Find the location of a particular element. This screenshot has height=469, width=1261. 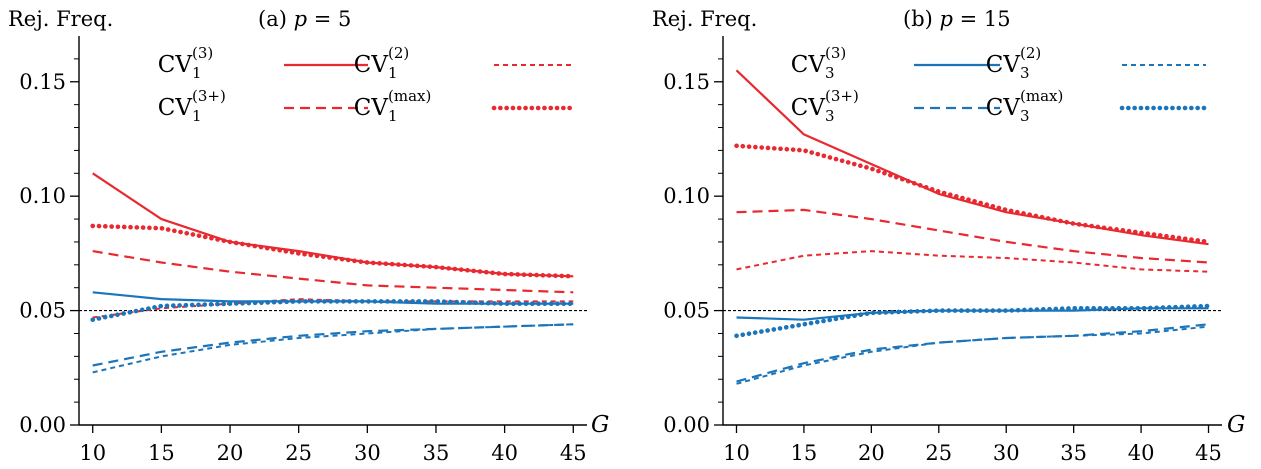

panel-title: (b) p = 15 is located at coordinates (957, 19).